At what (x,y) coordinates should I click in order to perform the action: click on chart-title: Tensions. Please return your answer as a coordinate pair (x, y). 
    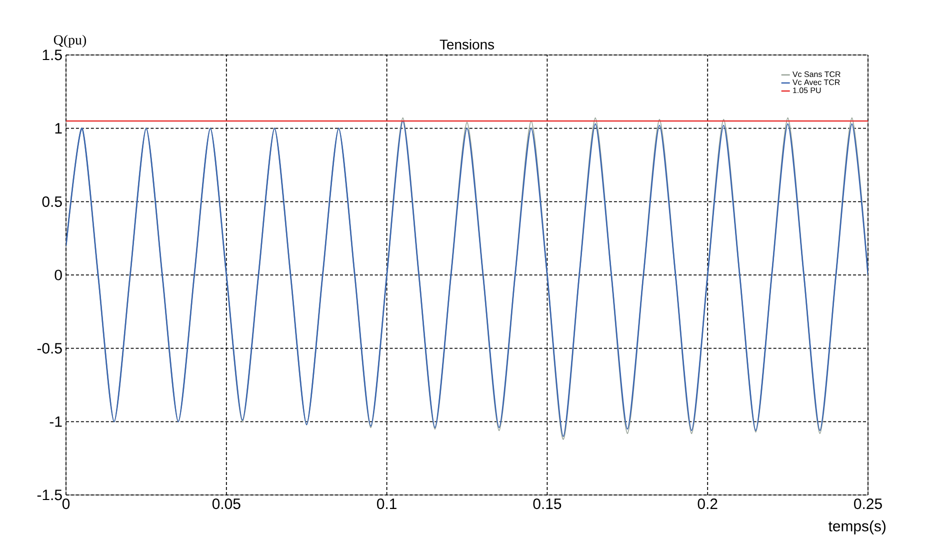
    Looking at the image, I should click on (467, 44).